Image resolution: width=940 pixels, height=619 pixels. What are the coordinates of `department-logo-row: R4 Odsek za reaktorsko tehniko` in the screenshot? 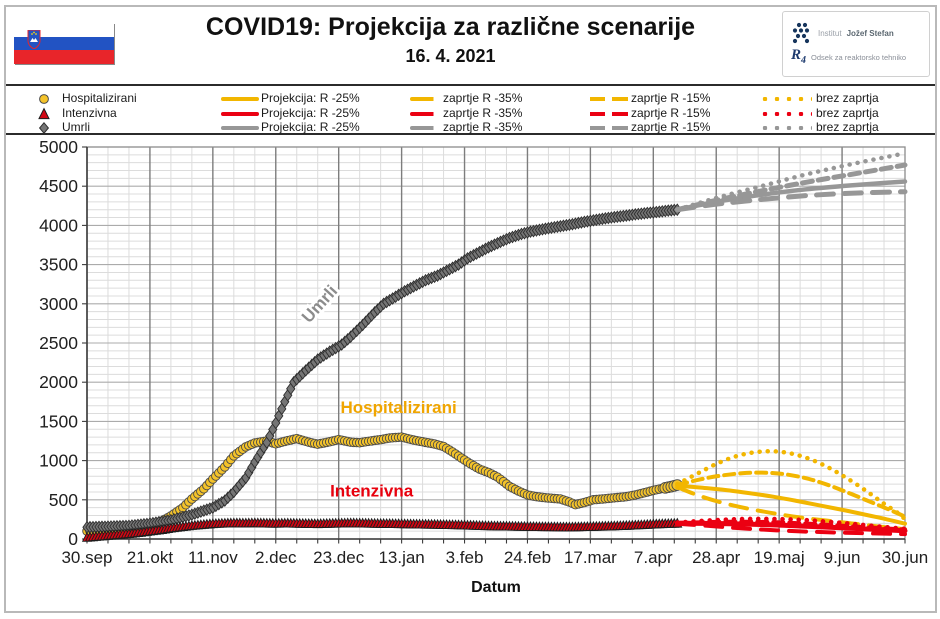 It's located at (848, 57).